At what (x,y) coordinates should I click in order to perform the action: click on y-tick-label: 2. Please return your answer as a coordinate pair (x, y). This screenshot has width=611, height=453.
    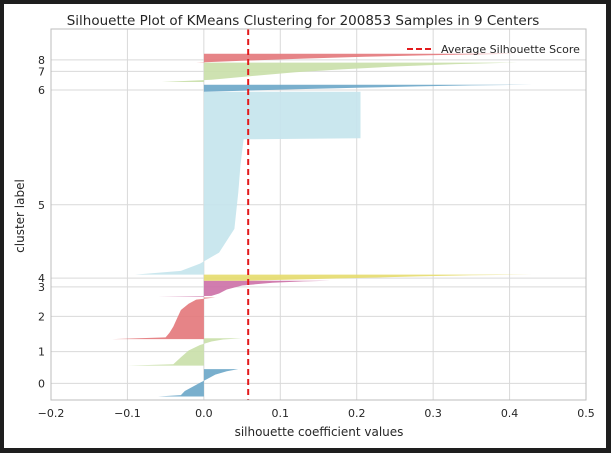
    Looking at the image, I should click on (41, 316).